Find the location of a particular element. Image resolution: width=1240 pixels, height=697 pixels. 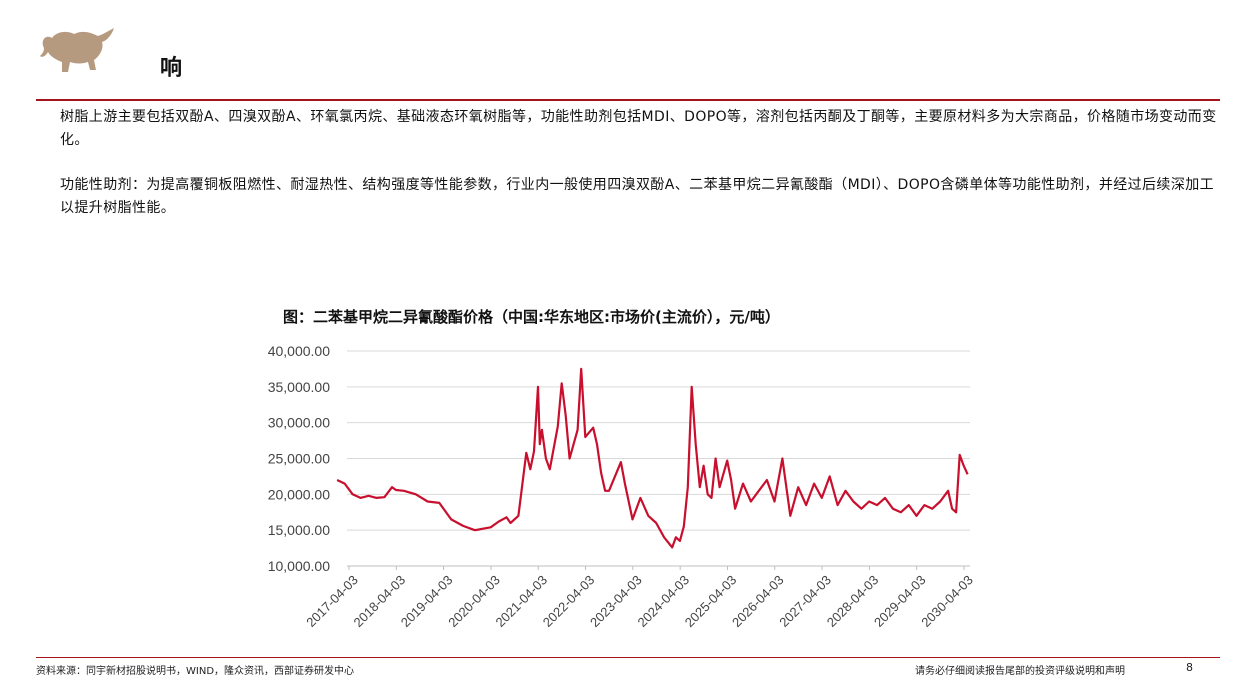

company-logo is located at coordinates (77, 50).